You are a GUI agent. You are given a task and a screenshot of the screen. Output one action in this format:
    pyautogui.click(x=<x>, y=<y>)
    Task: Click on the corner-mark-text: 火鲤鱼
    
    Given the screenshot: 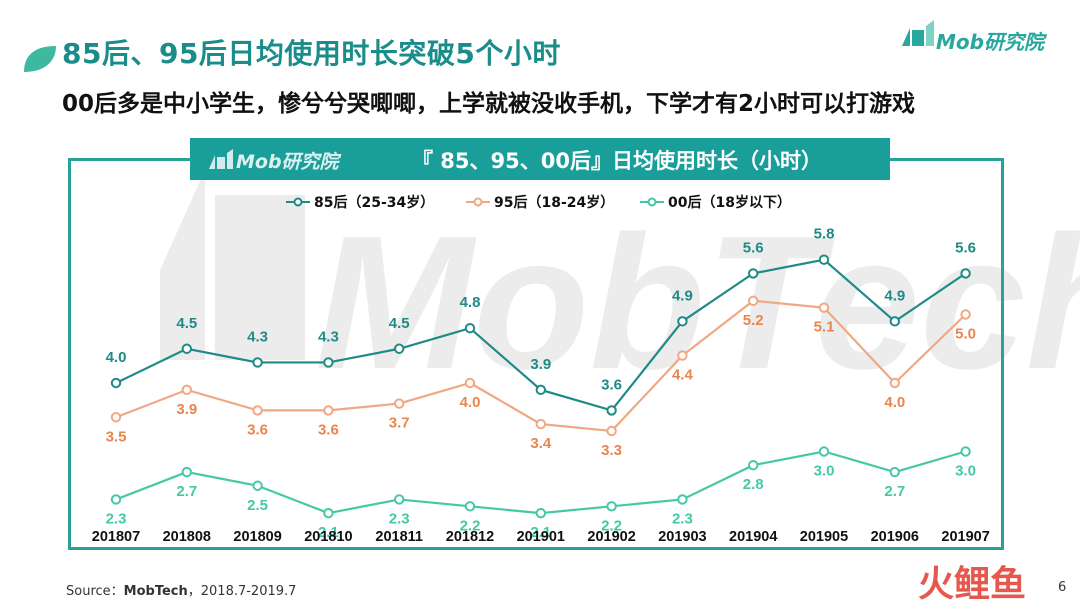 What is the action you would take?
    pyautogui.click(x=972, y=584)
    